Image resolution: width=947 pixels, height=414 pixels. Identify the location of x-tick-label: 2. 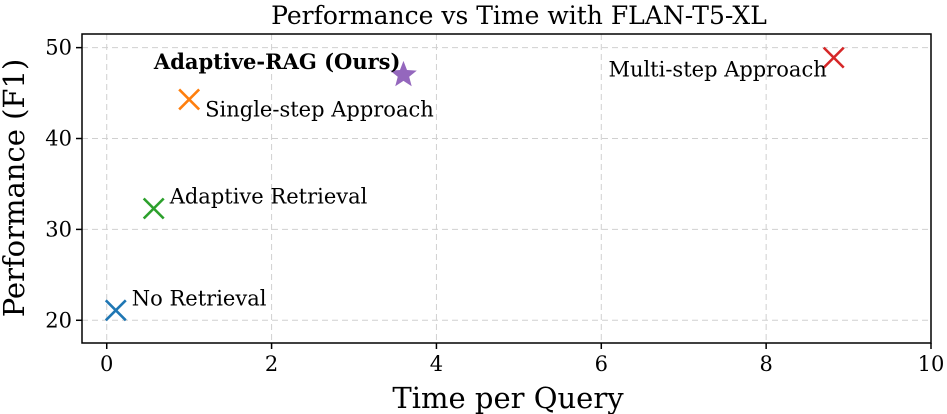
(271, 364).